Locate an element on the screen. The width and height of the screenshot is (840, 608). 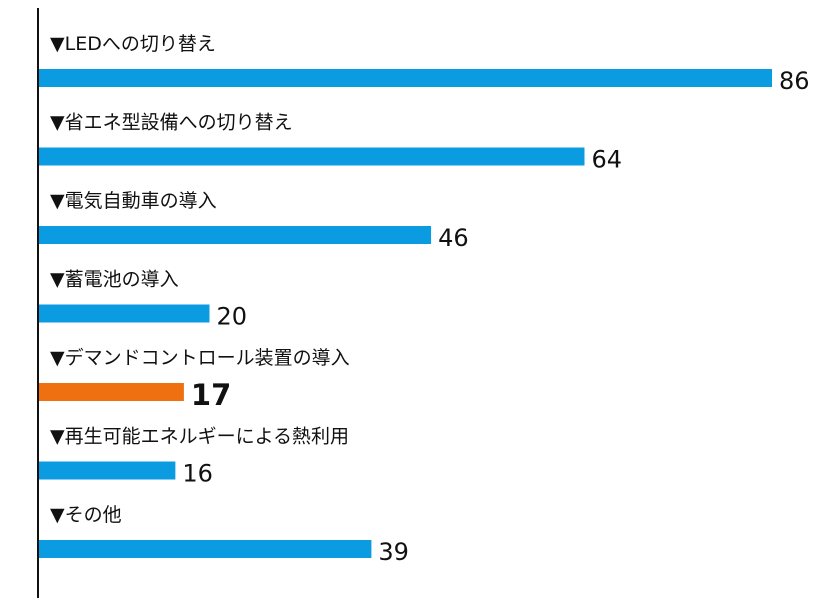
value-label: 39 is located at coordinates (393, 552).